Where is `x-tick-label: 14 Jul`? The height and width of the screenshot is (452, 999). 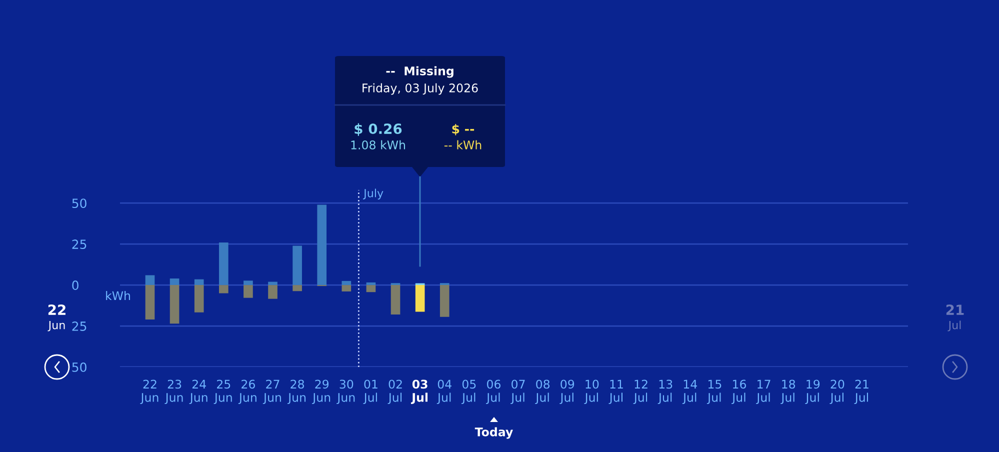
x-tick-label: 14 Jul is located at coordinates (689, 392).